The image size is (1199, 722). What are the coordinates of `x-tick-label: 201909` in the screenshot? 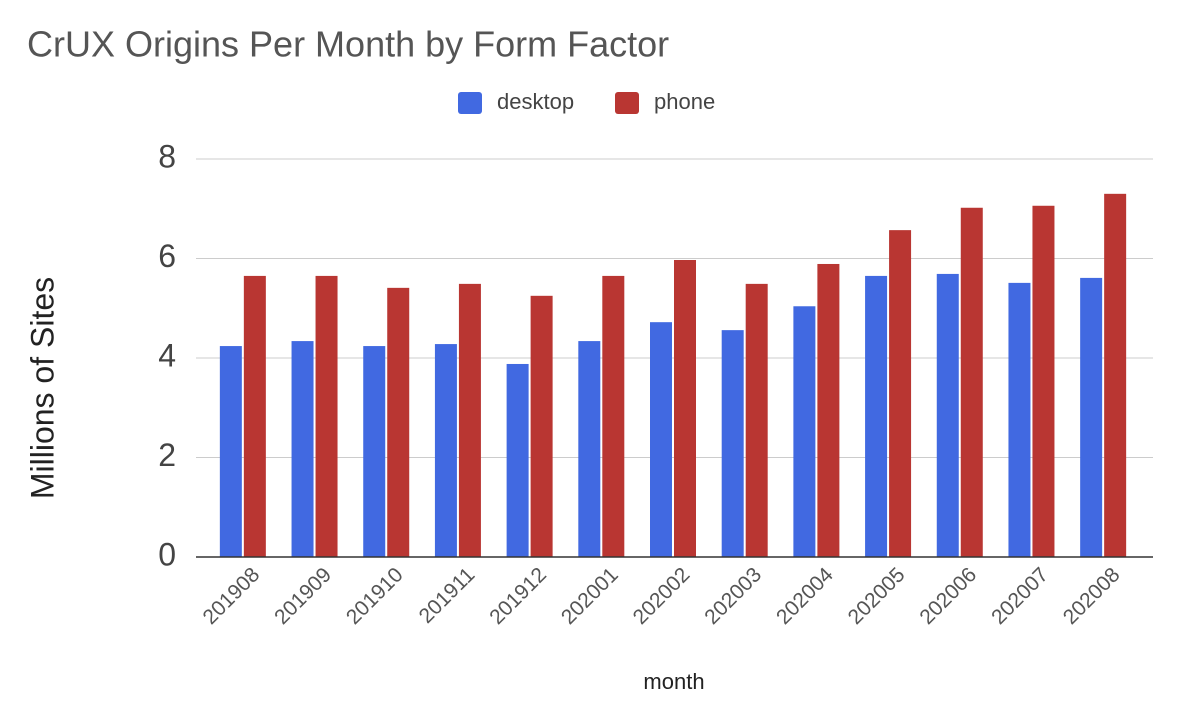 It's located at (303, 596).